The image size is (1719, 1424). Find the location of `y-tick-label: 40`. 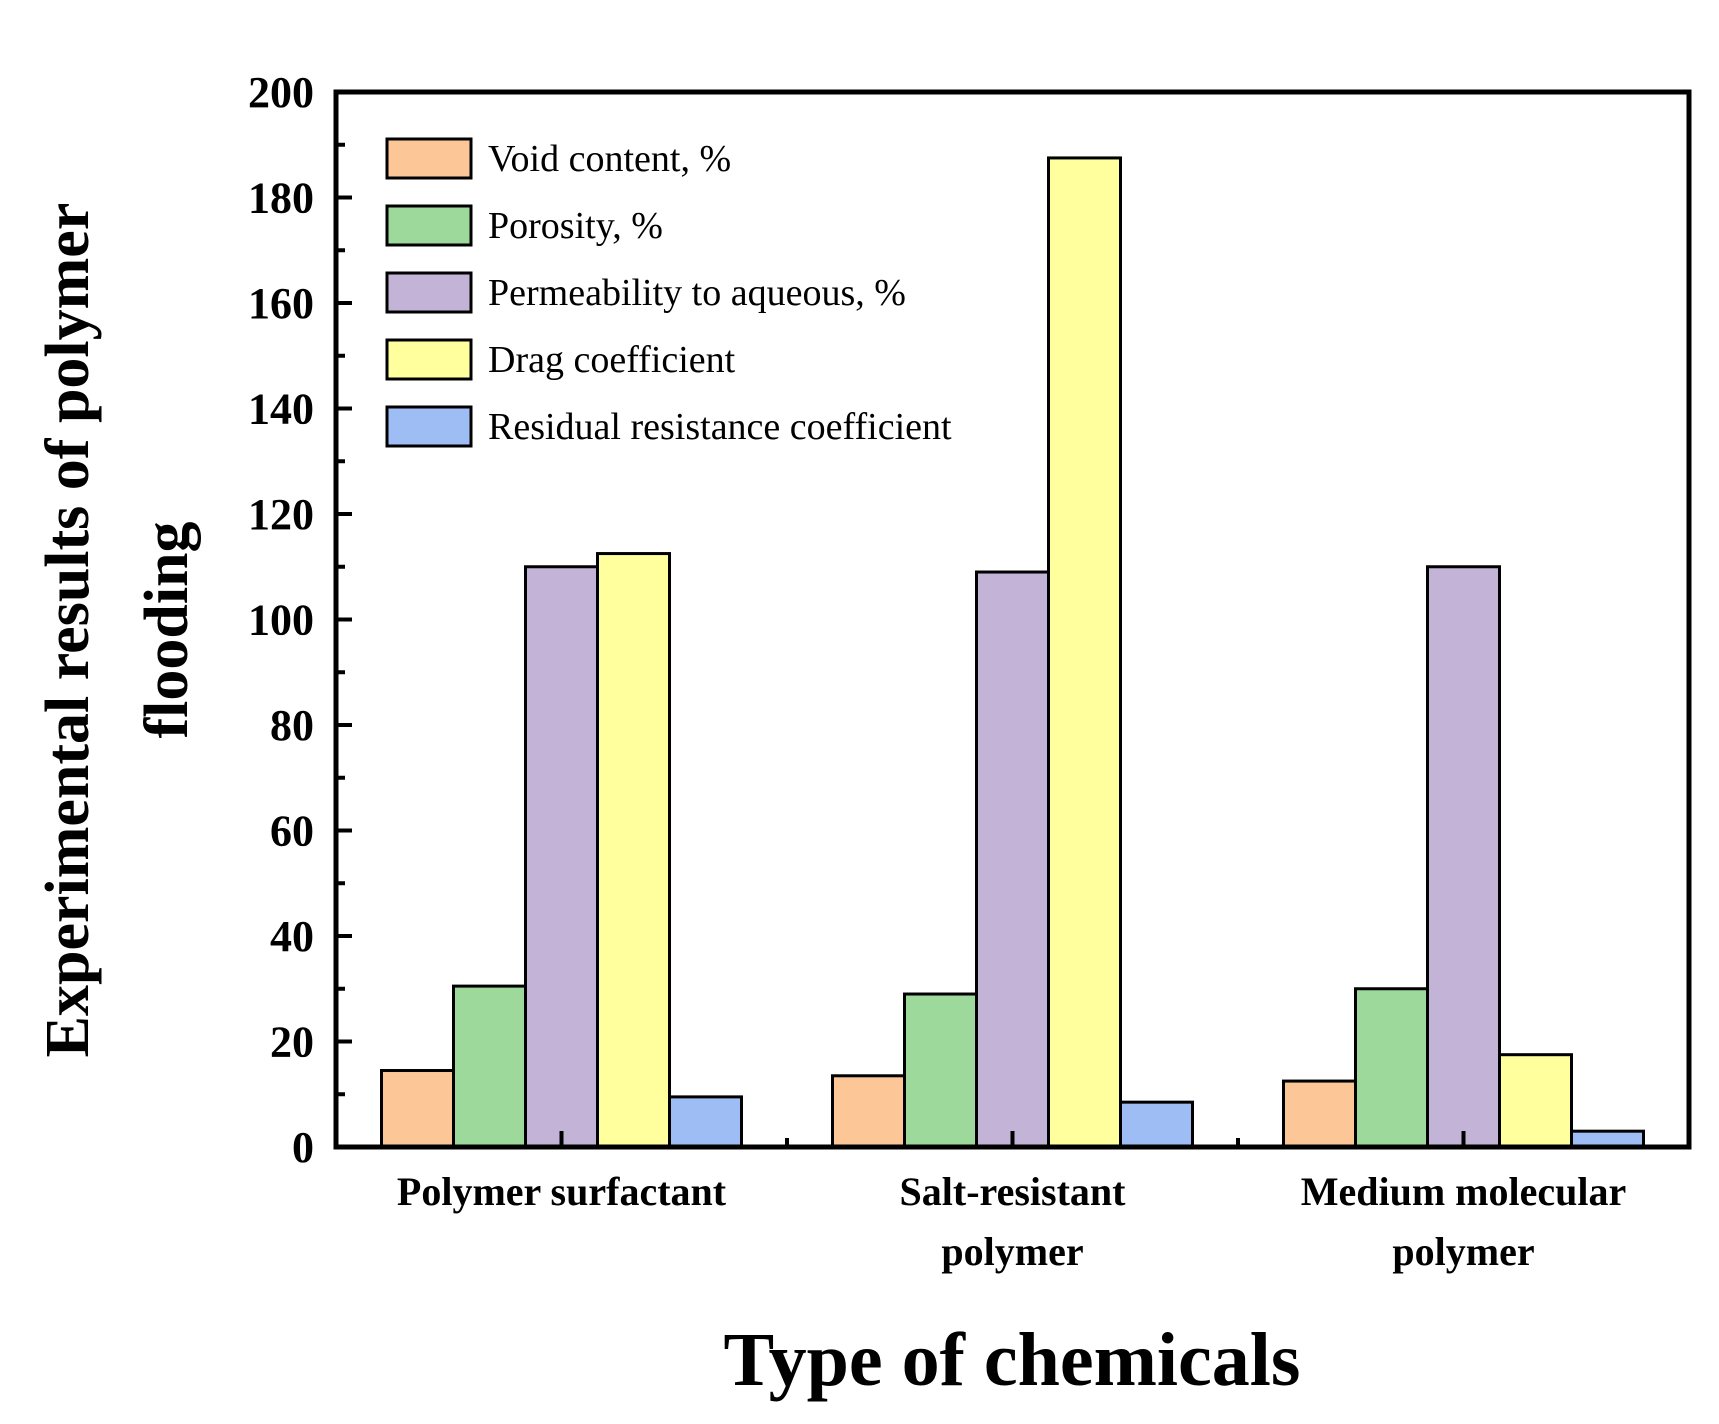

y-tick-label: 40 is located at coordinates (292, 936).